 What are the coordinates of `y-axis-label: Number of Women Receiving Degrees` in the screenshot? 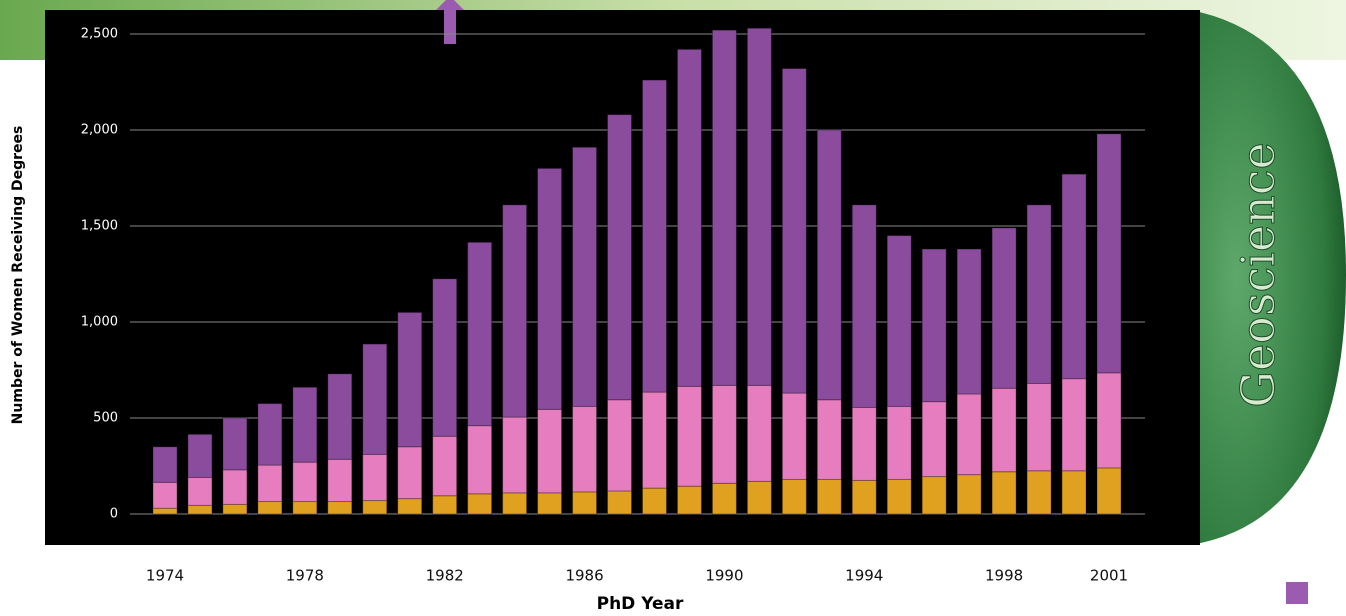 It's located at (18, 275).